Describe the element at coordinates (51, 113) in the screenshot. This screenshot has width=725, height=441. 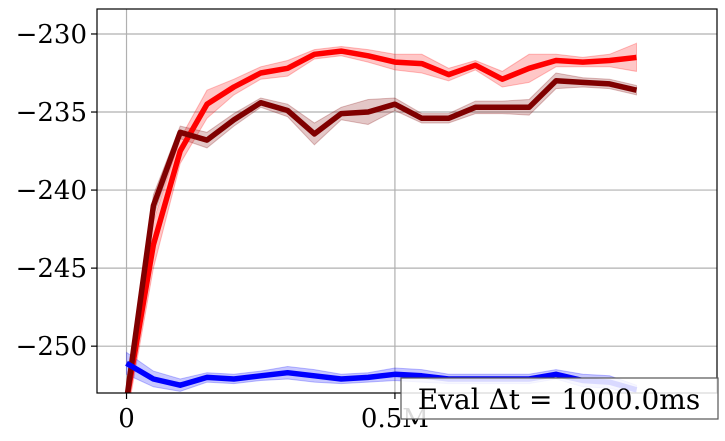
I see `y-tick-label: −235` at that location.